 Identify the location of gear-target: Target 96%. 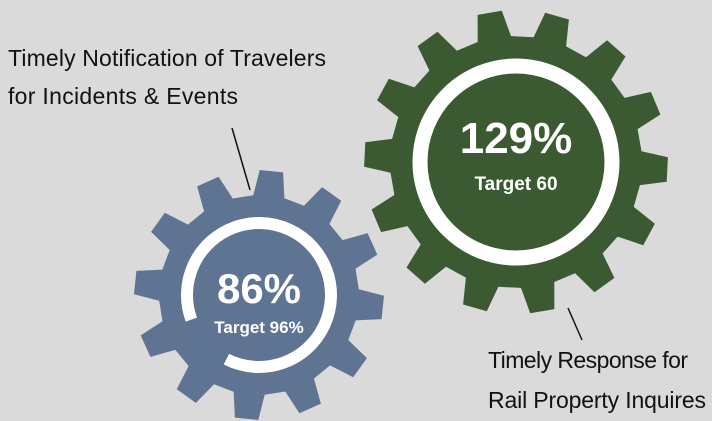
(258, 327).